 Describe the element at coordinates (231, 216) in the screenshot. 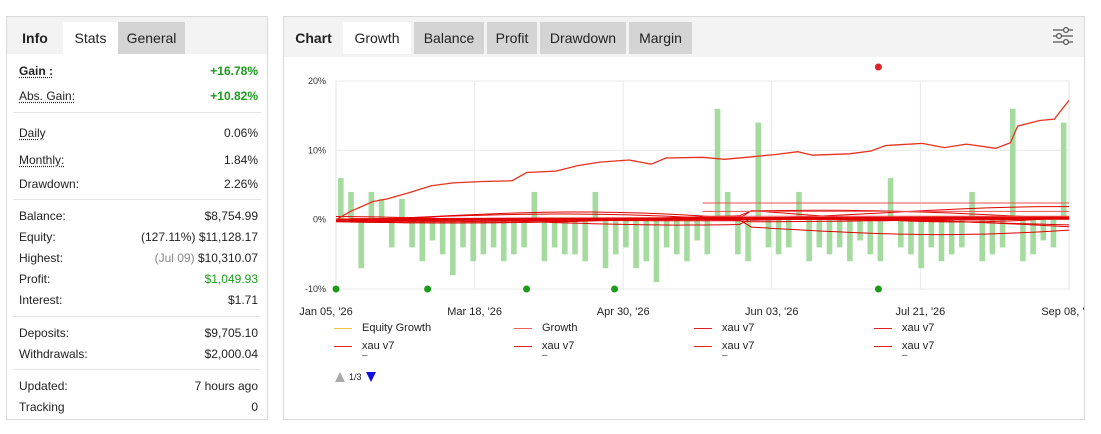

I see `stat-balance-value: $8,754.99` at that location.